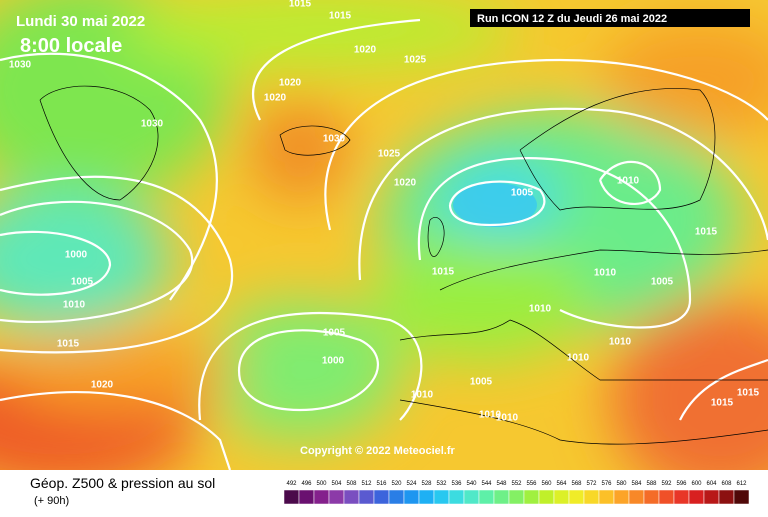 The height and width of the screenshot is (517, 768). Describe the element at coordinates (366, 484) in the screenshot. I see `scale-label: 512` at that location.